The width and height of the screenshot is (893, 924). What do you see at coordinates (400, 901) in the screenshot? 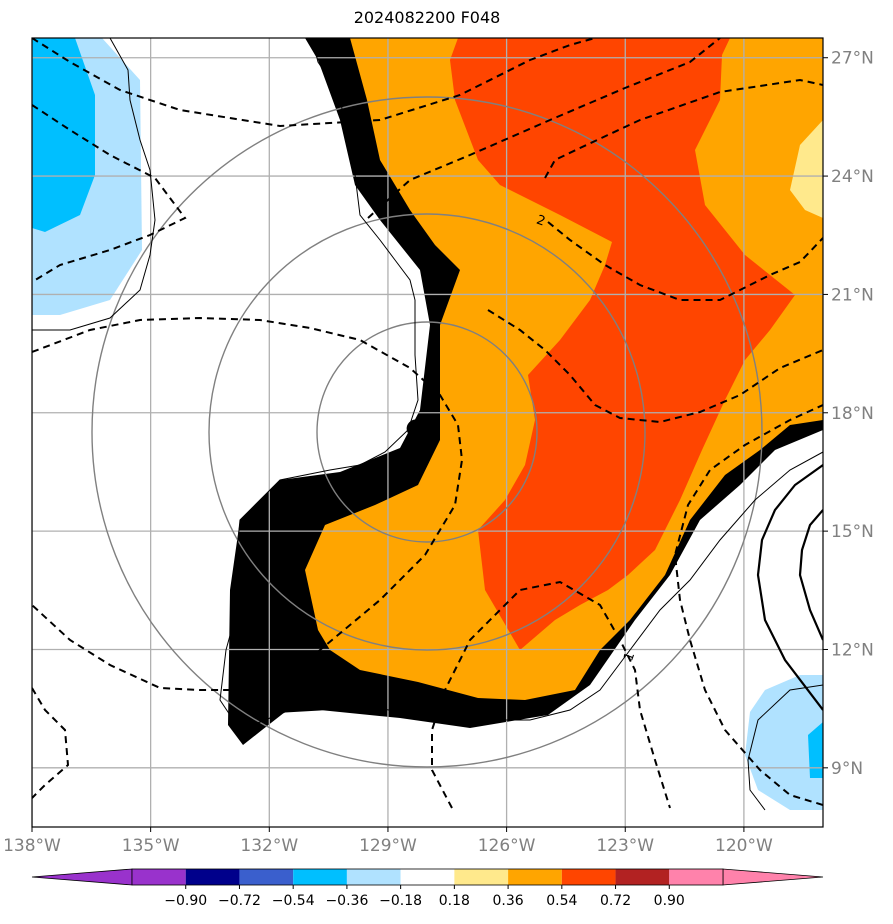
I see `colorbar-tick-label: −0.18` at bounding box center [400, 901].